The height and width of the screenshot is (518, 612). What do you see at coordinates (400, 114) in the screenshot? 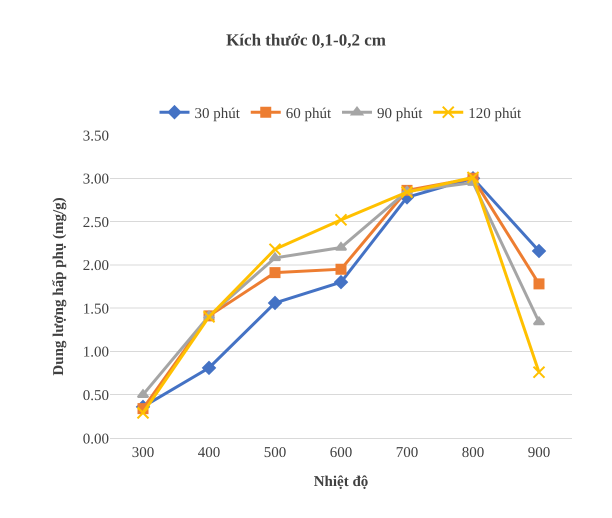
I see `legend-label: 90 phút` at bounding box center [400, 114].